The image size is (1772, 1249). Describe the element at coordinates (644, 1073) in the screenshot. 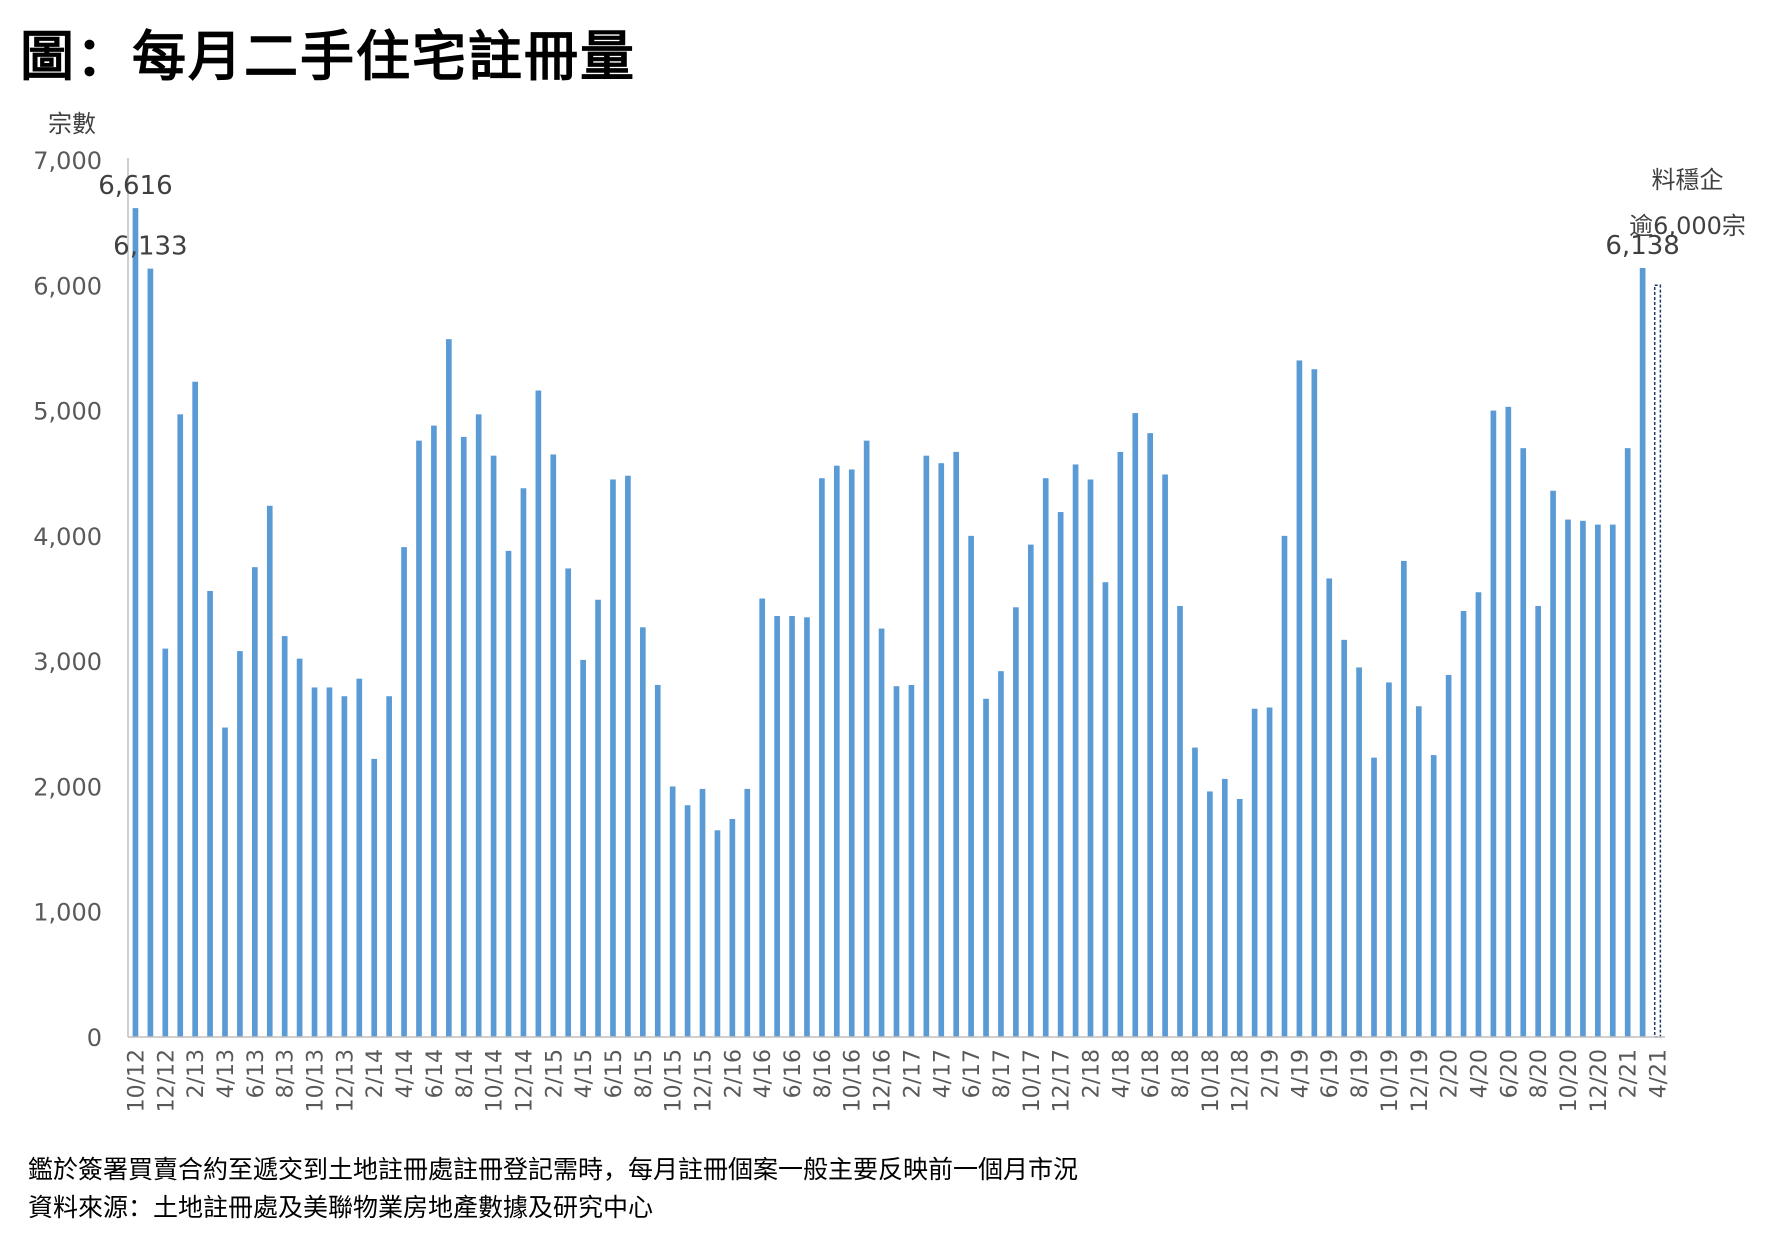

I see `x-tick-label: 8/15` at that location.